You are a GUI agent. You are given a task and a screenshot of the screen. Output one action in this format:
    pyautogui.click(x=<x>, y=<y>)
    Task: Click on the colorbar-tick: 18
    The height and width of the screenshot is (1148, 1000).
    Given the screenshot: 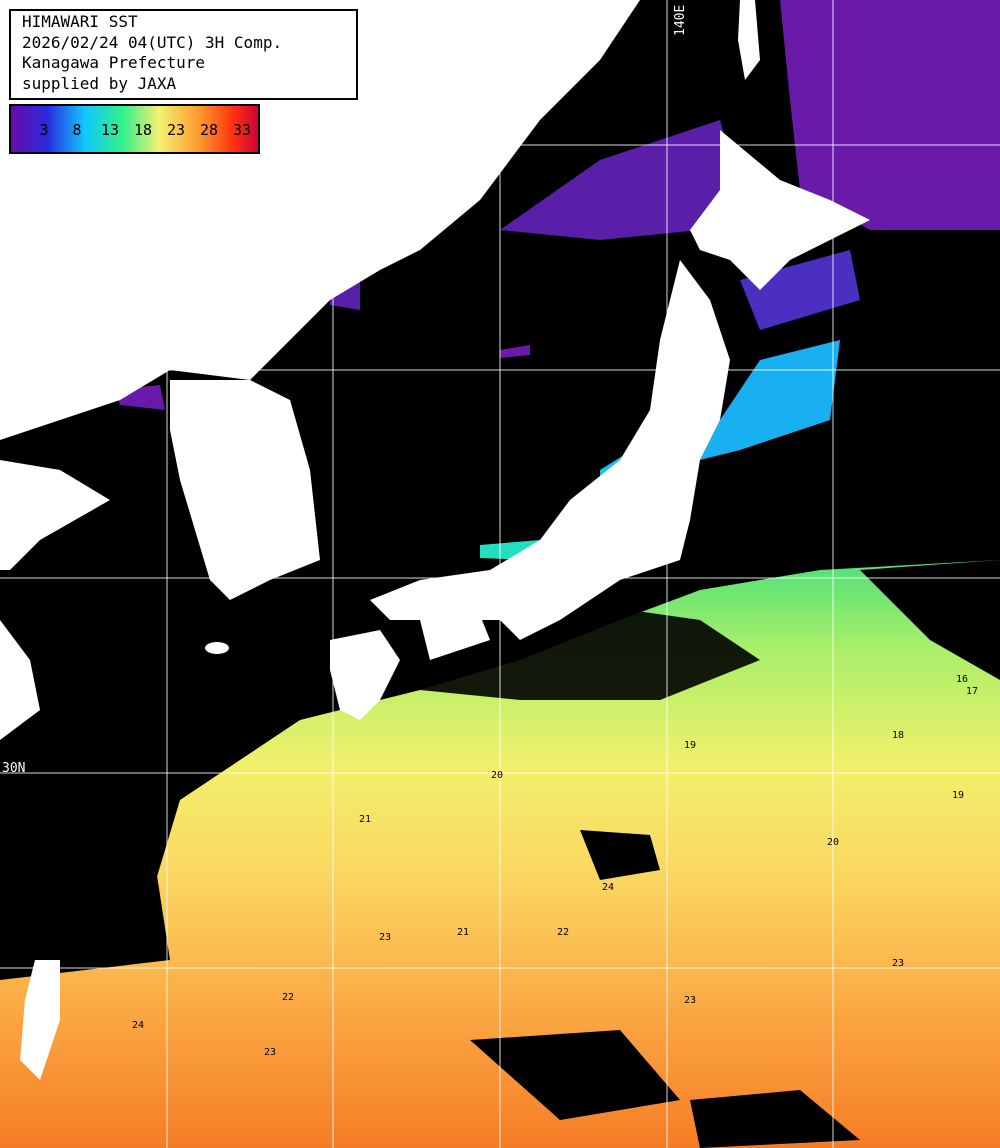 What is the action you would take?
    pyautogui.click(x=143, y=130)
    